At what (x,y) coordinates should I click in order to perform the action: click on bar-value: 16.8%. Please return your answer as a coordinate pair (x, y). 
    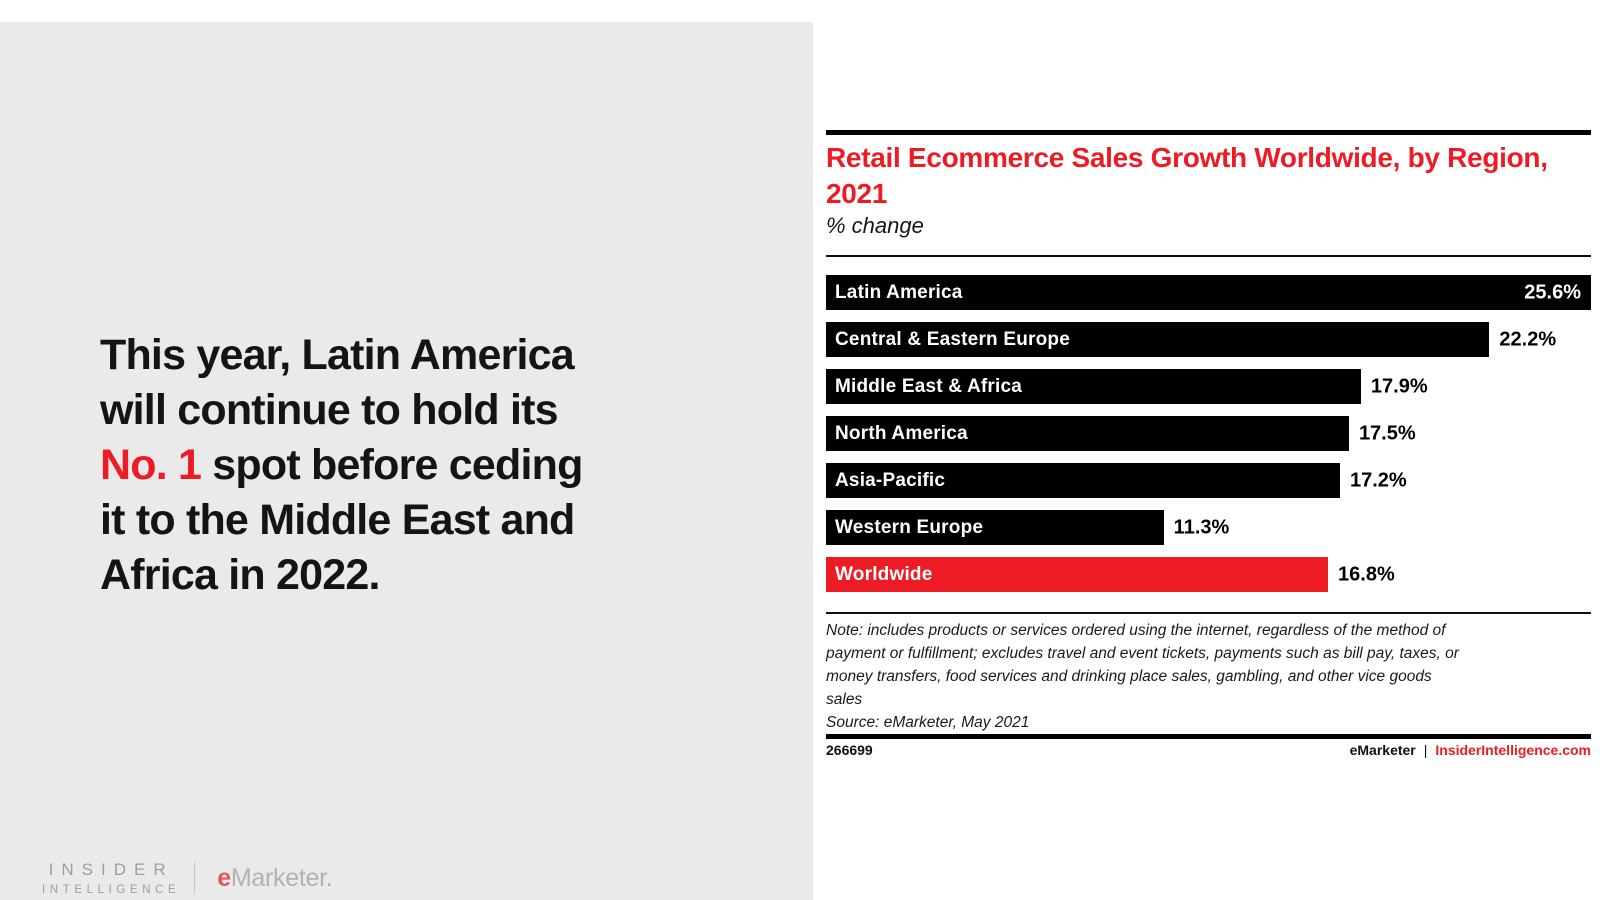
    Looking at the image, I should click on (1366, 574).